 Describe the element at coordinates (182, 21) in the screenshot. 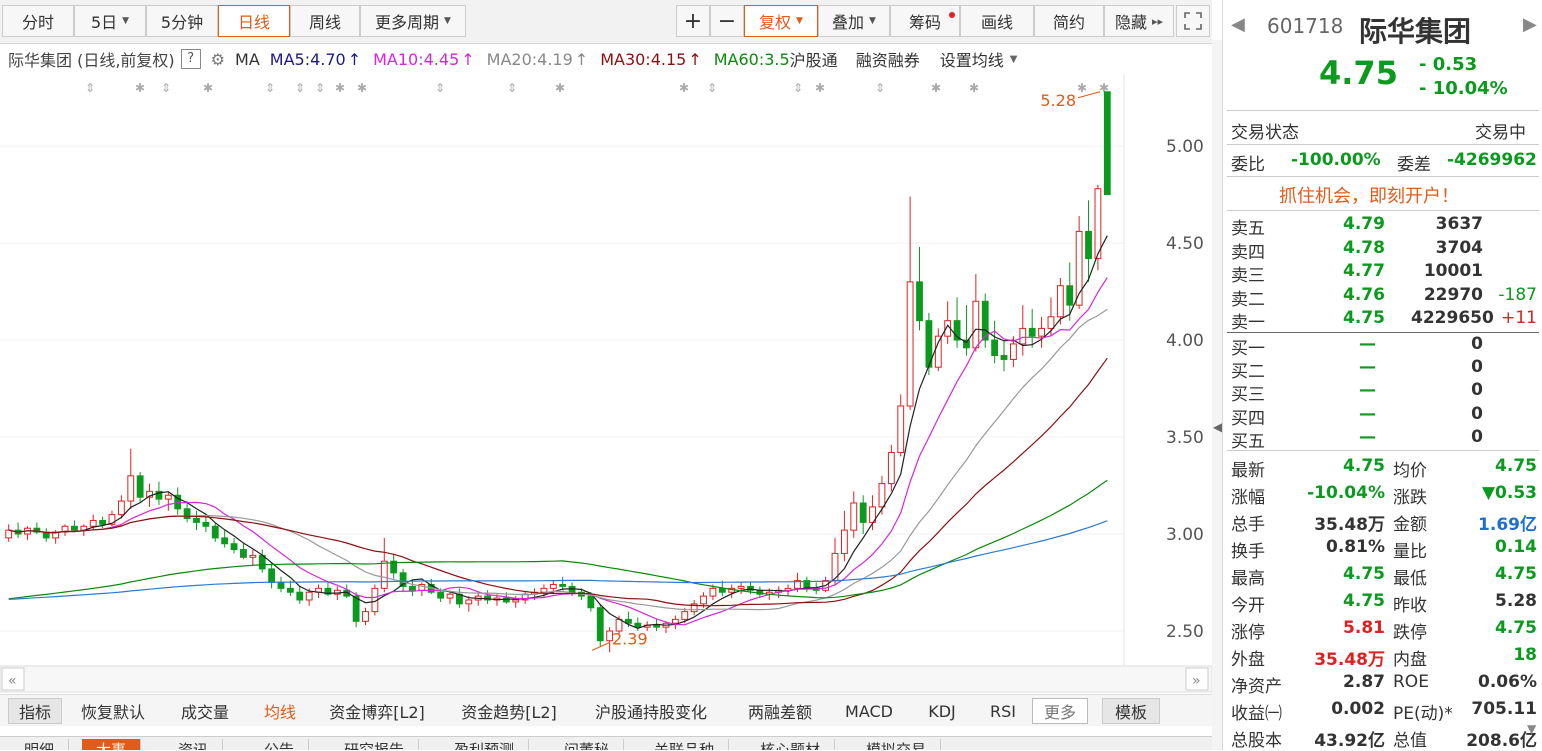

I see `tab-5min: 5分钟` at that location.